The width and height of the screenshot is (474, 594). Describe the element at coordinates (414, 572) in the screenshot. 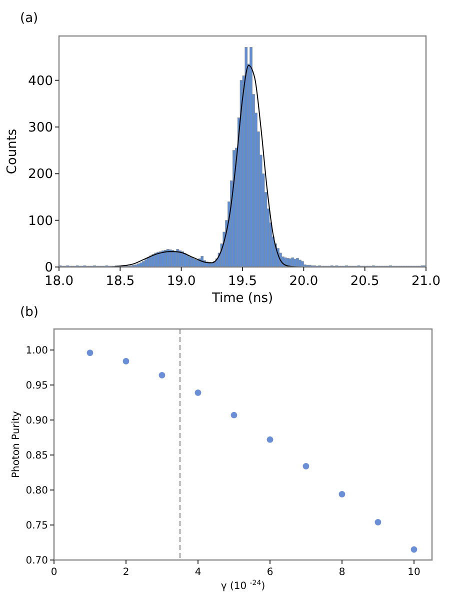

I see `x-tick-label: 10` at that location.